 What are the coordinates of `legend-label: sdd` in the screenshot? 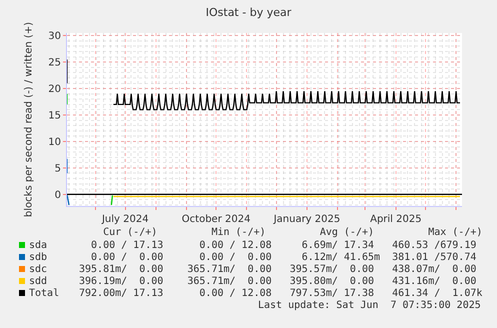 It's located at (38, 281).